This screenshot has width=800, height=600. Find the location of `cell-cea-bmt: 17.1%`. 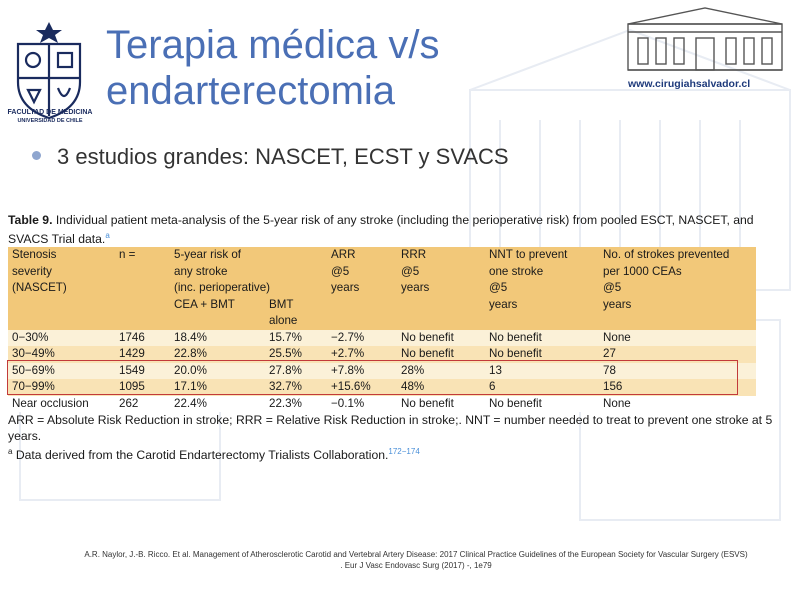

cell-cea-bmt: 17.1% is located at coordinates (217, 387).